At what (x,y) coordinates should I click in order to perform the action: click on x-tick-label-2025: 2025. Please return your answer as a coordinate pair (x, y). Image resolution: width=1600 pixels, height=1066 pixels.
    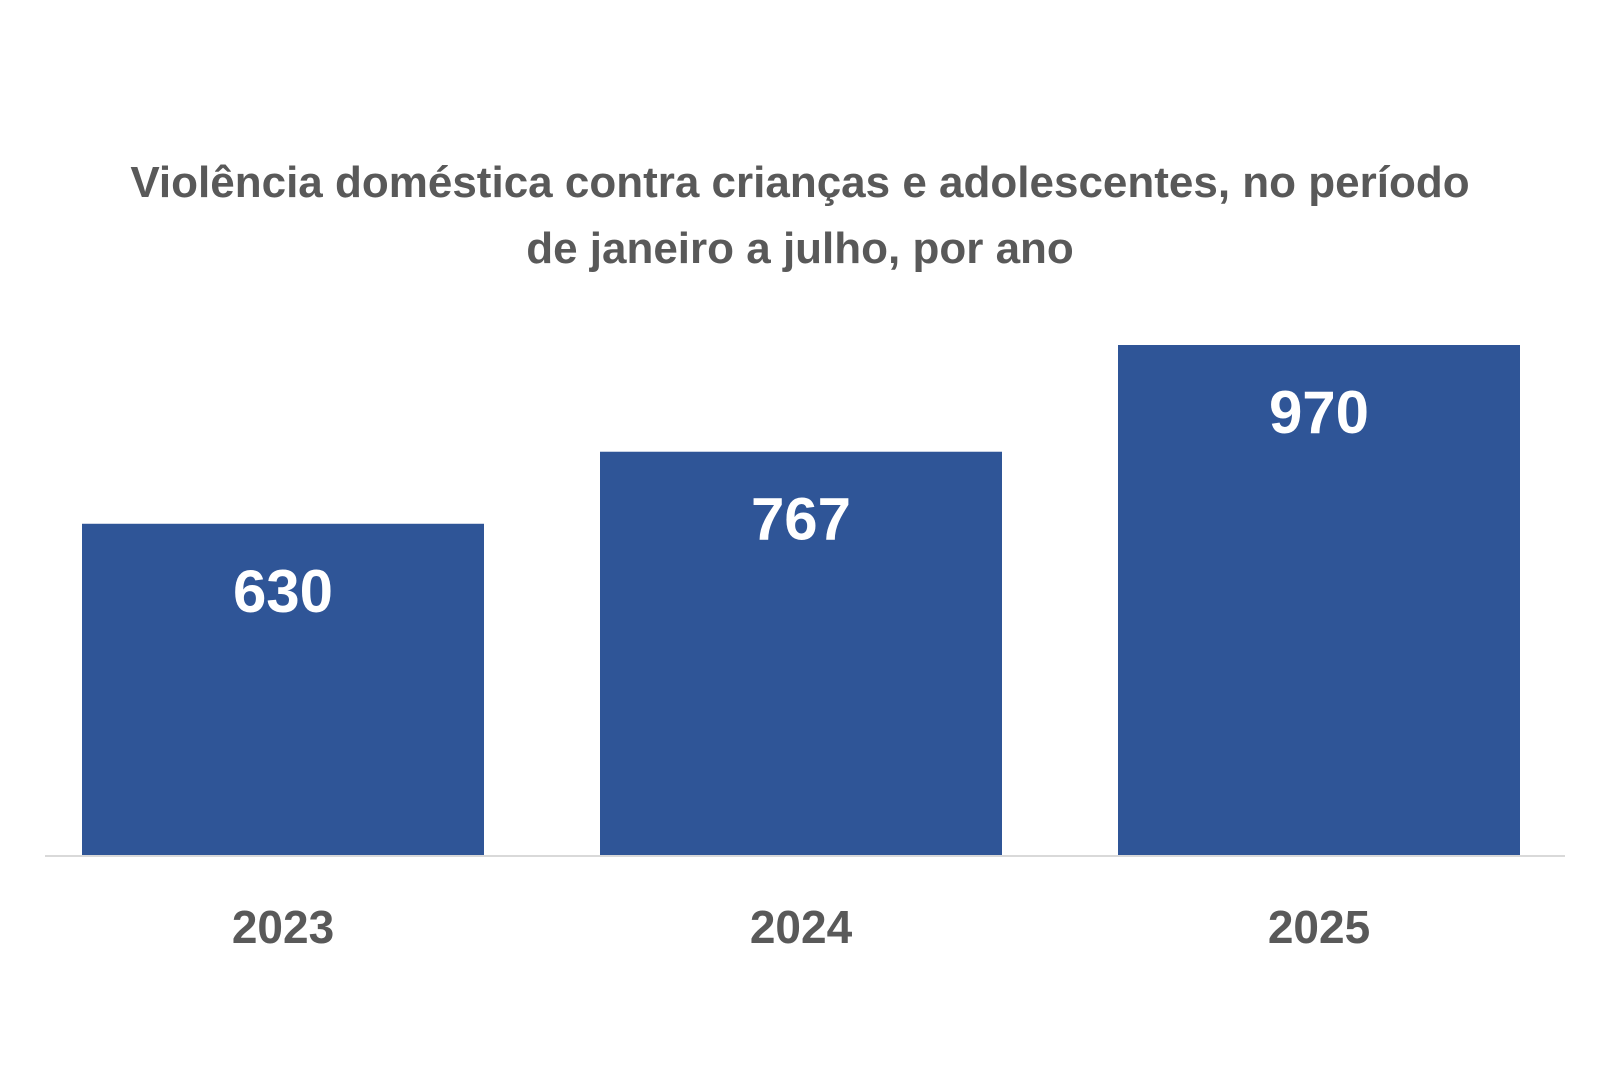
    Looking at the image, I should click on (1319, 927).